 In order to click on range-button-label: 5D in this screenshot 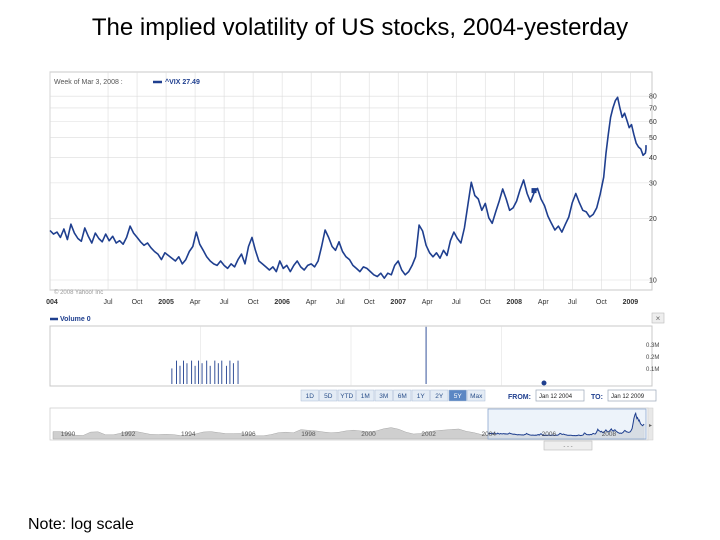, I will do `click(328, 396)`.